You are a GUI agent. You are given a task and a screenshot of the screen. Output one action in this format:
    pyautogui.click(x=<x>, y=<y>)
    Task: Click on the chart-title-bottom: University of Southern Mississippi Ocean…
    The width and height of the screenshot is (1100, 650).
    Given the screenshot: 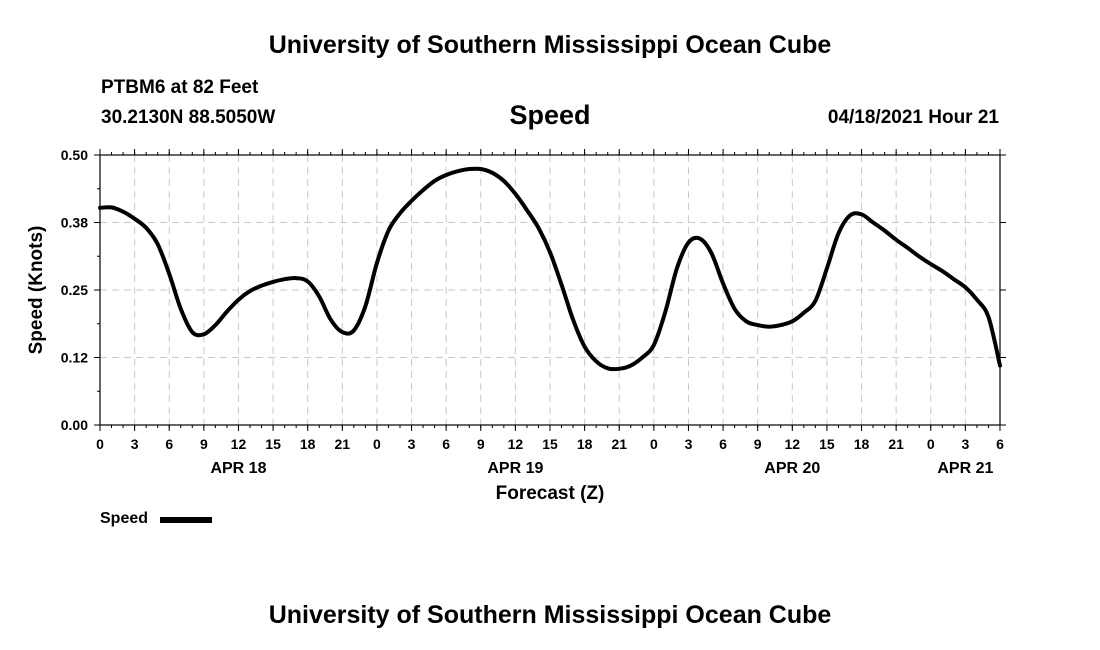 What is the action you would take?
    pyautogui.click(x=550, y=615)
    